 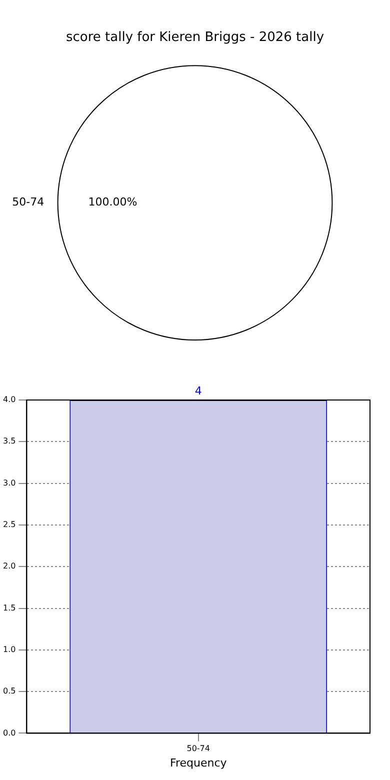 What do you see at coordinates (9, 649) in the screenshot?
I see `y-tick-label: 1.0` at bounding box center [9, 649].